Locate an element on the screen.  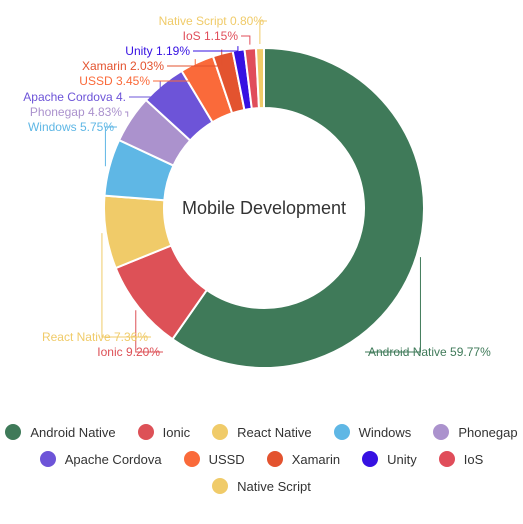
legend-item-windows: Windows is located at coordinates (372, 432).